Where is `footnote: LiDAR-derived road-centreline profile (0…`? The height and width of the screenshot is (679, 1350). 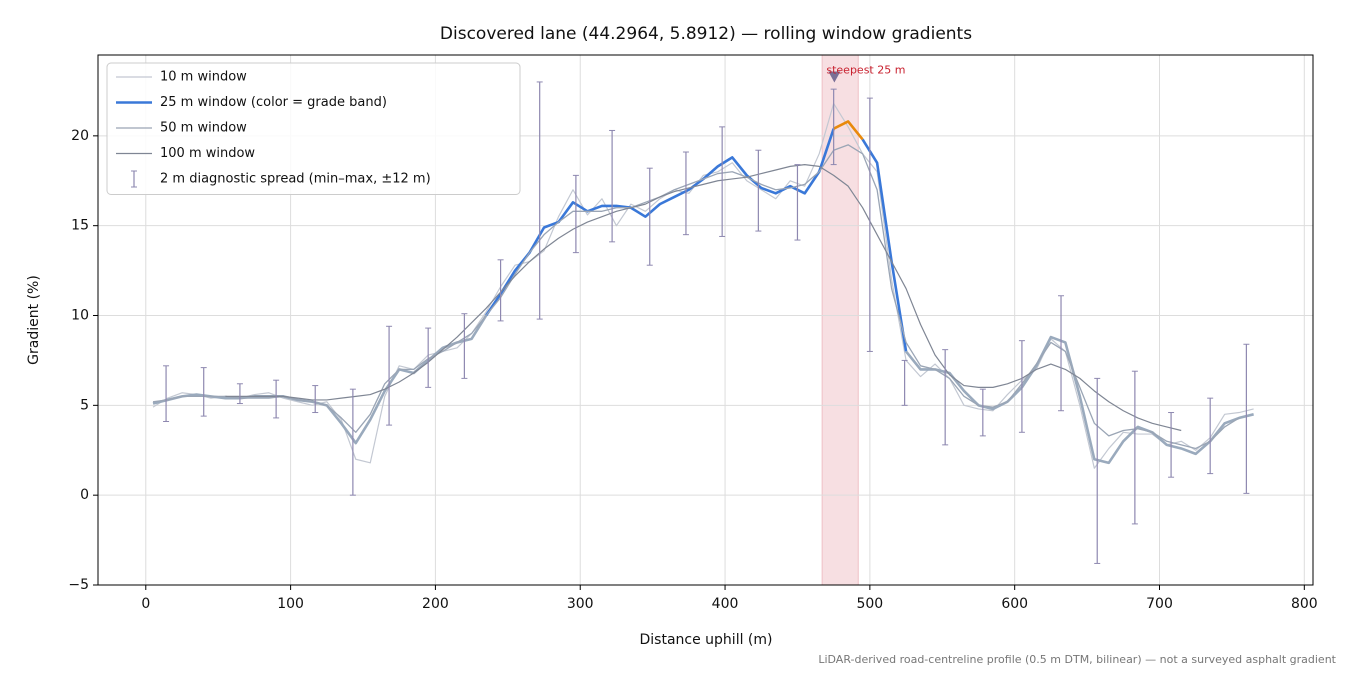
footnote: LiDAR-derived road-centreline profile (0… is located at coordinates (1077, 659).